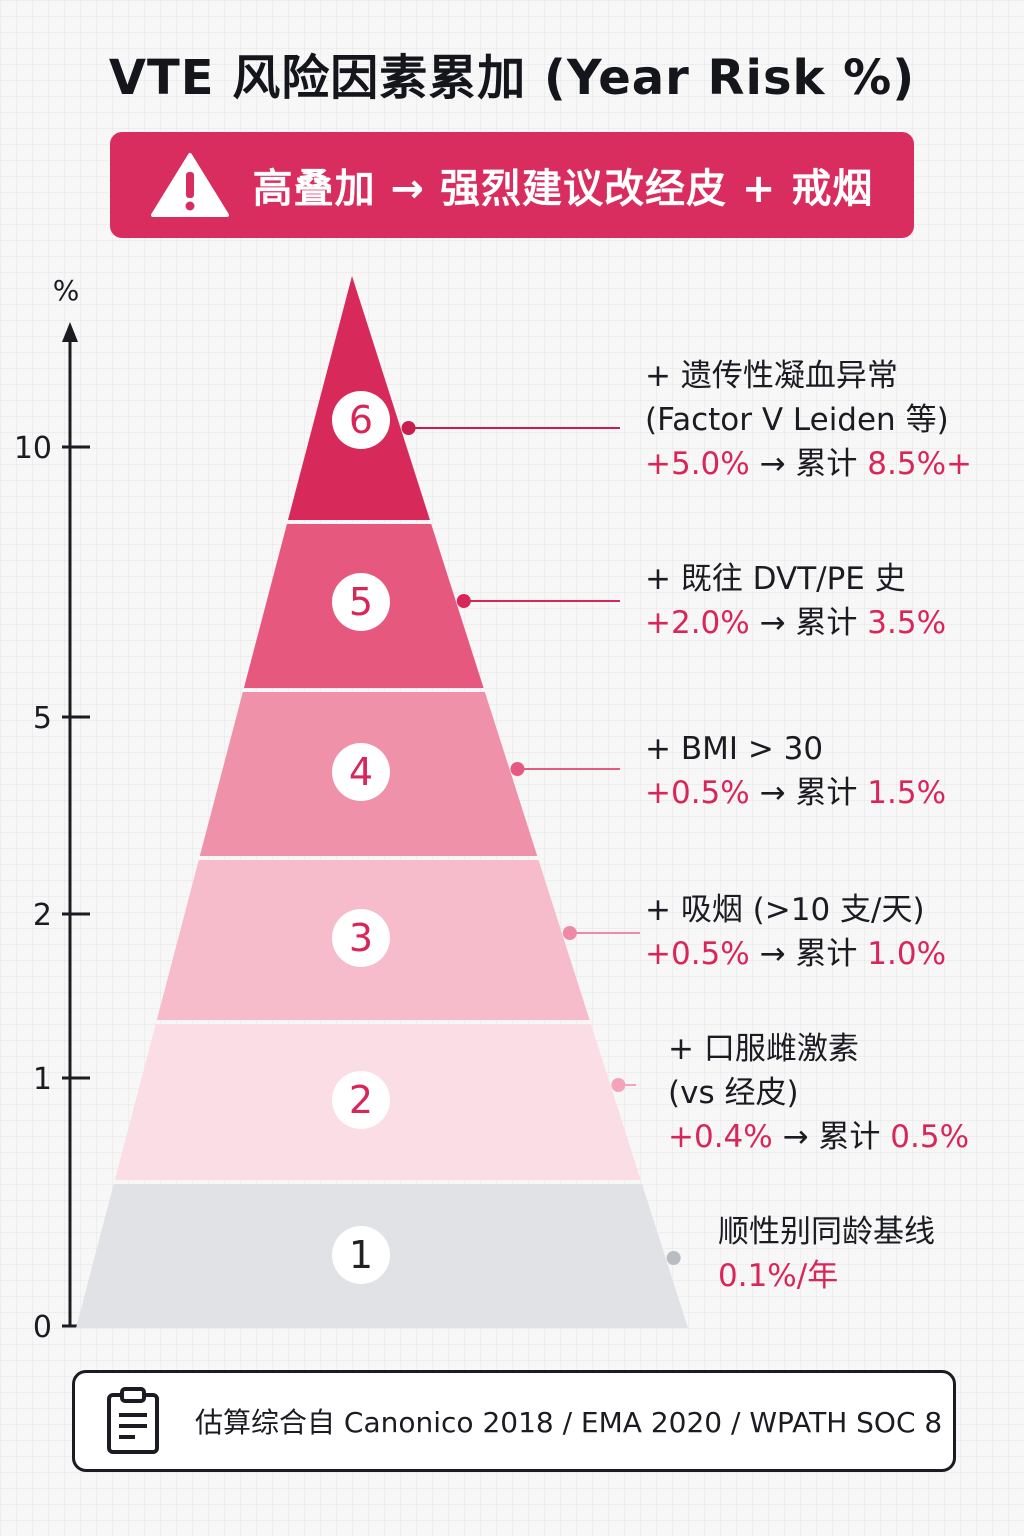 Image resolution: width=1024 pixels, height=1536 pixels. Describe the element at coordinates (785, 910) in the screenshot. I see `risk-factor-name: + 吸烟 (>10 支/天)` at that location.